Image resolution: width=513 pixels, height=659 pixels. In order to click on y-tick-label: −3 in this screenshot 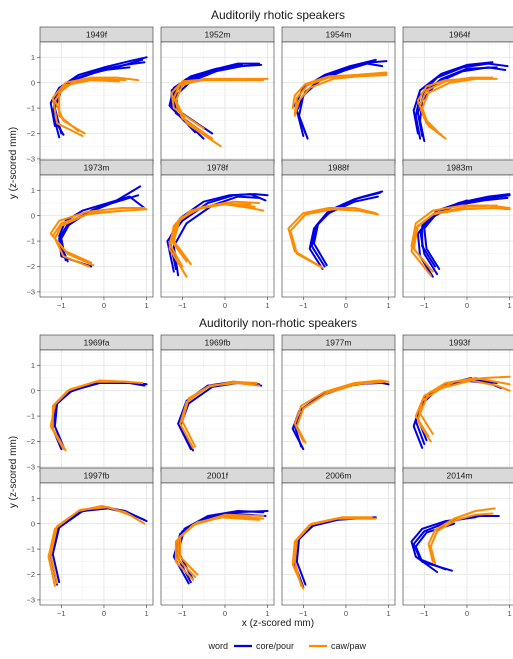, I will do `click(30, 292)`.